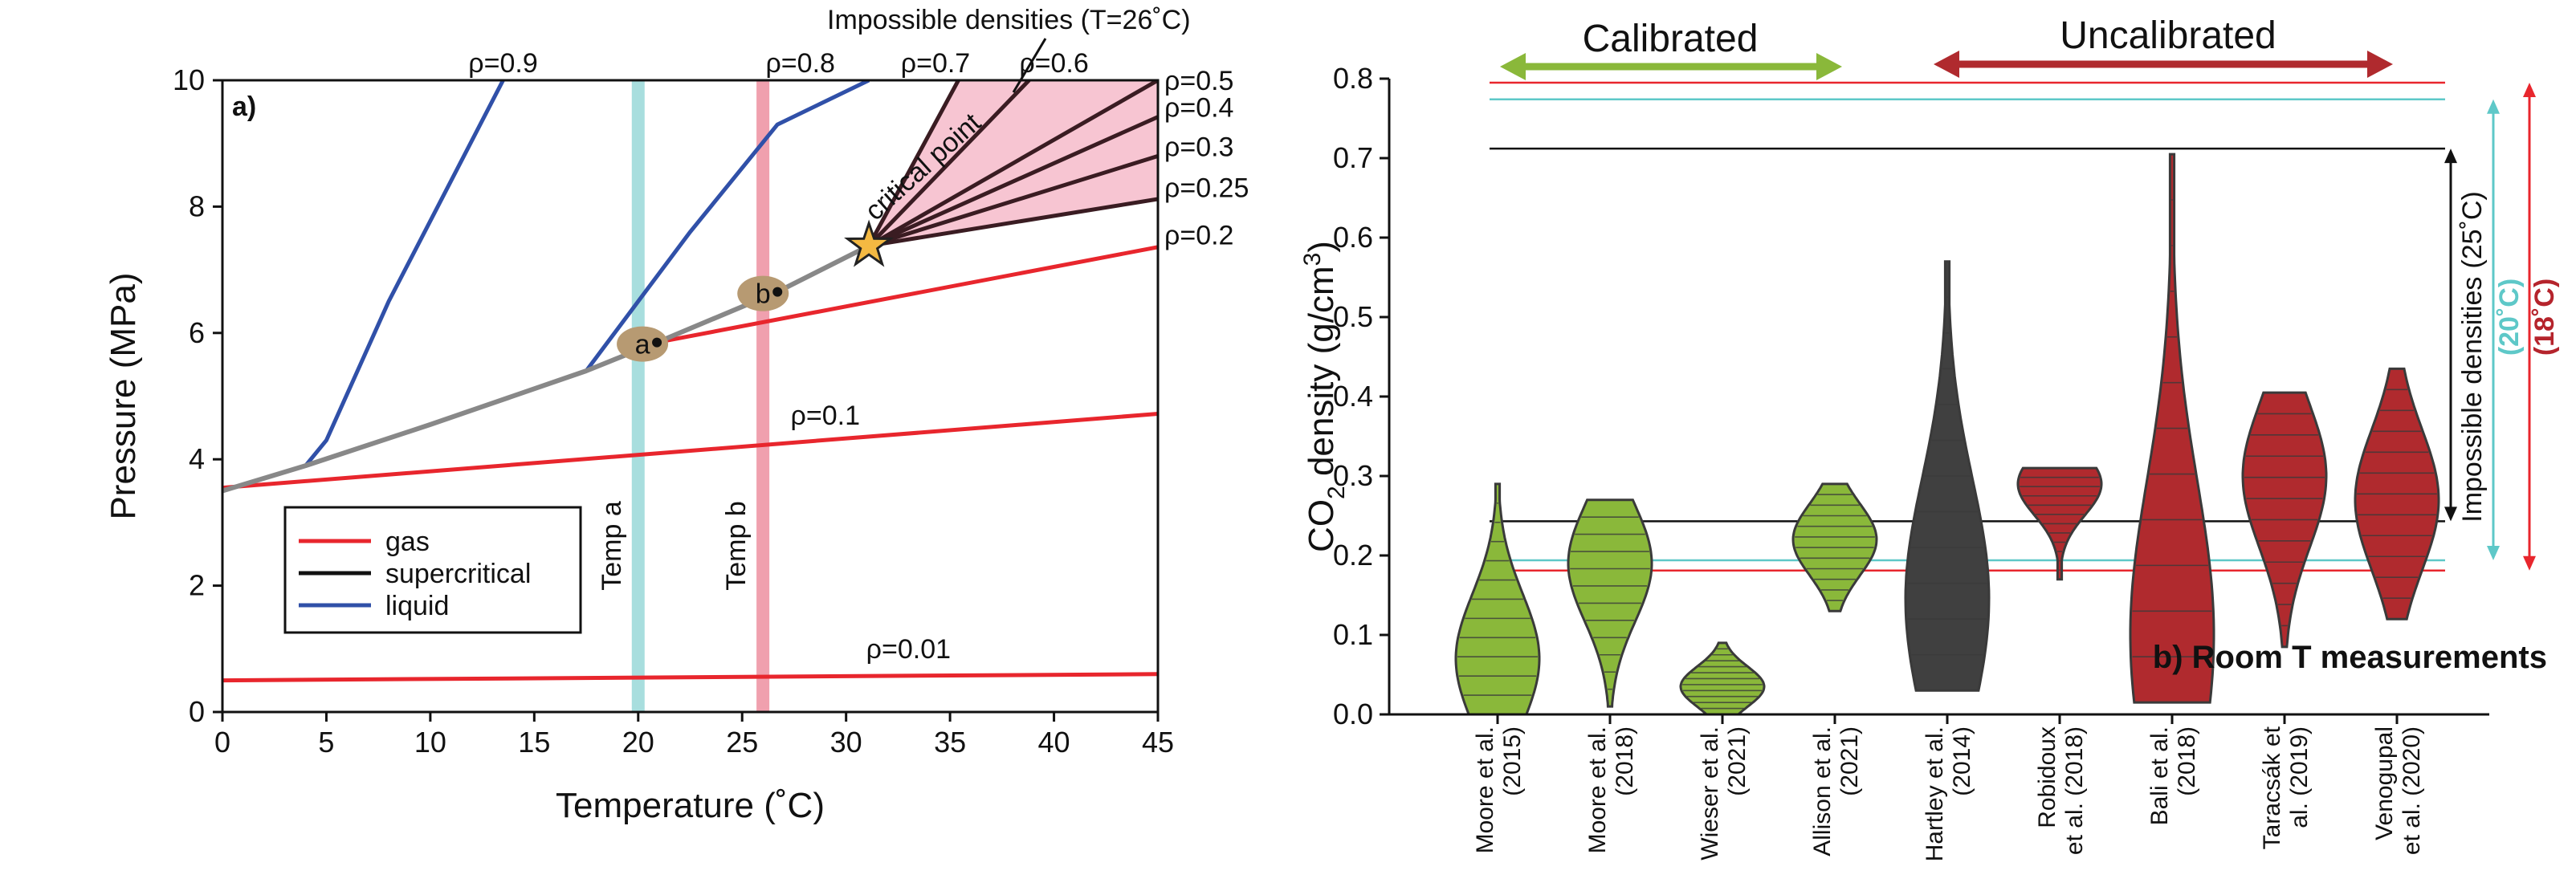 The image size is (2576, 891). What do you see at coordinates (908, 650) in the screenshot?
I see `isochore-label-0: ρ=0.01` at bounding box center [908, 650].